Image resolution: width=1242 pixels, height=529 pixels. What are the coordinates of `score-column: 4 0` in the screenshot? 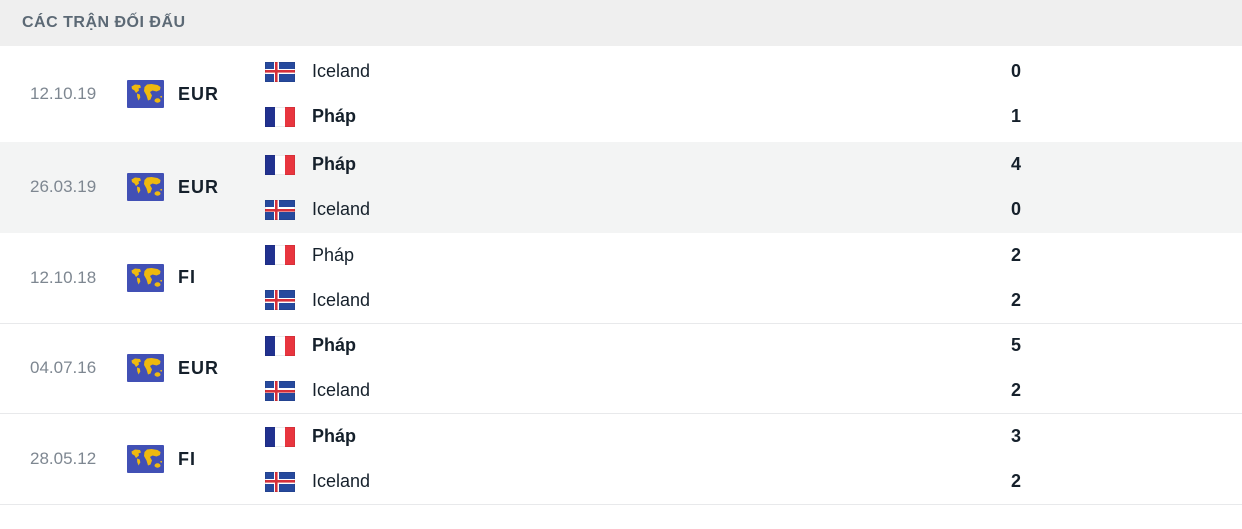 It's located at (1016, 187).